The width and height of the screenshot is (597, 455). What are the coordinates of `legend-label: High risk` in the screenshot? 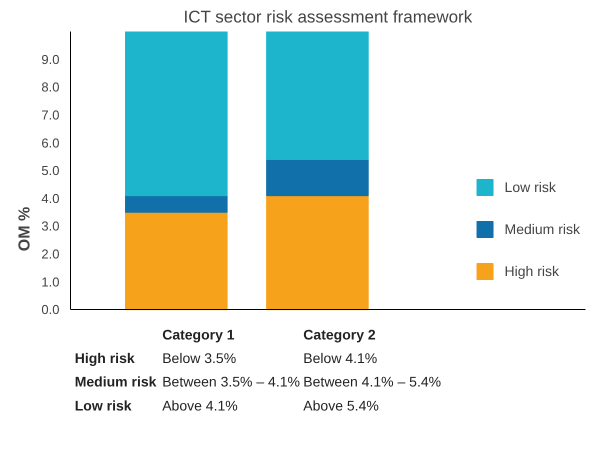 It's located at (531, 270).